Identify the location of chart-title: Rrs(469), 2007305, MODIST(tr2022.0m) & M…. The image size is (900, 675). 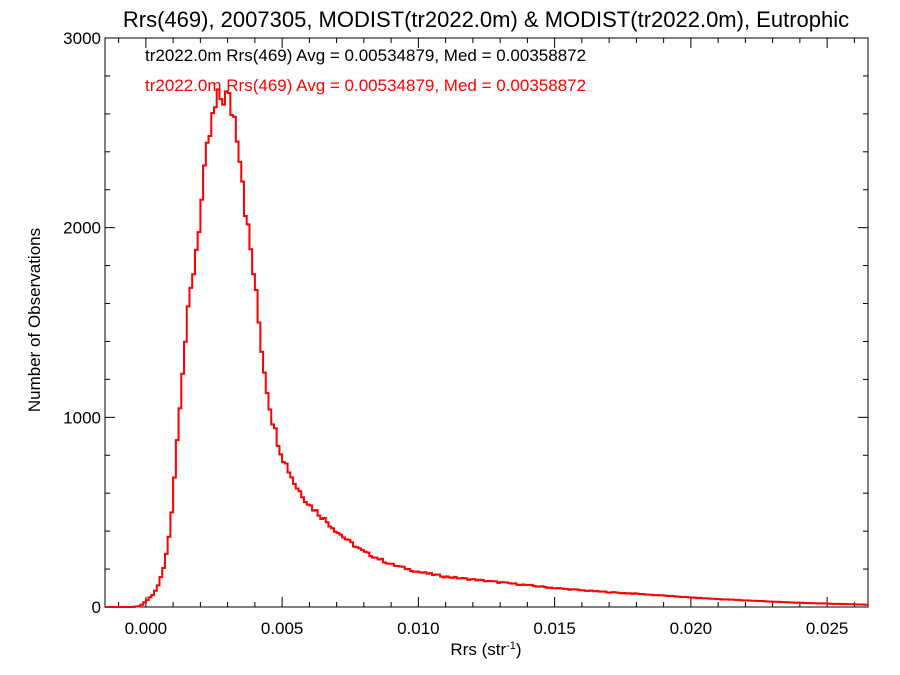
(486, 19).